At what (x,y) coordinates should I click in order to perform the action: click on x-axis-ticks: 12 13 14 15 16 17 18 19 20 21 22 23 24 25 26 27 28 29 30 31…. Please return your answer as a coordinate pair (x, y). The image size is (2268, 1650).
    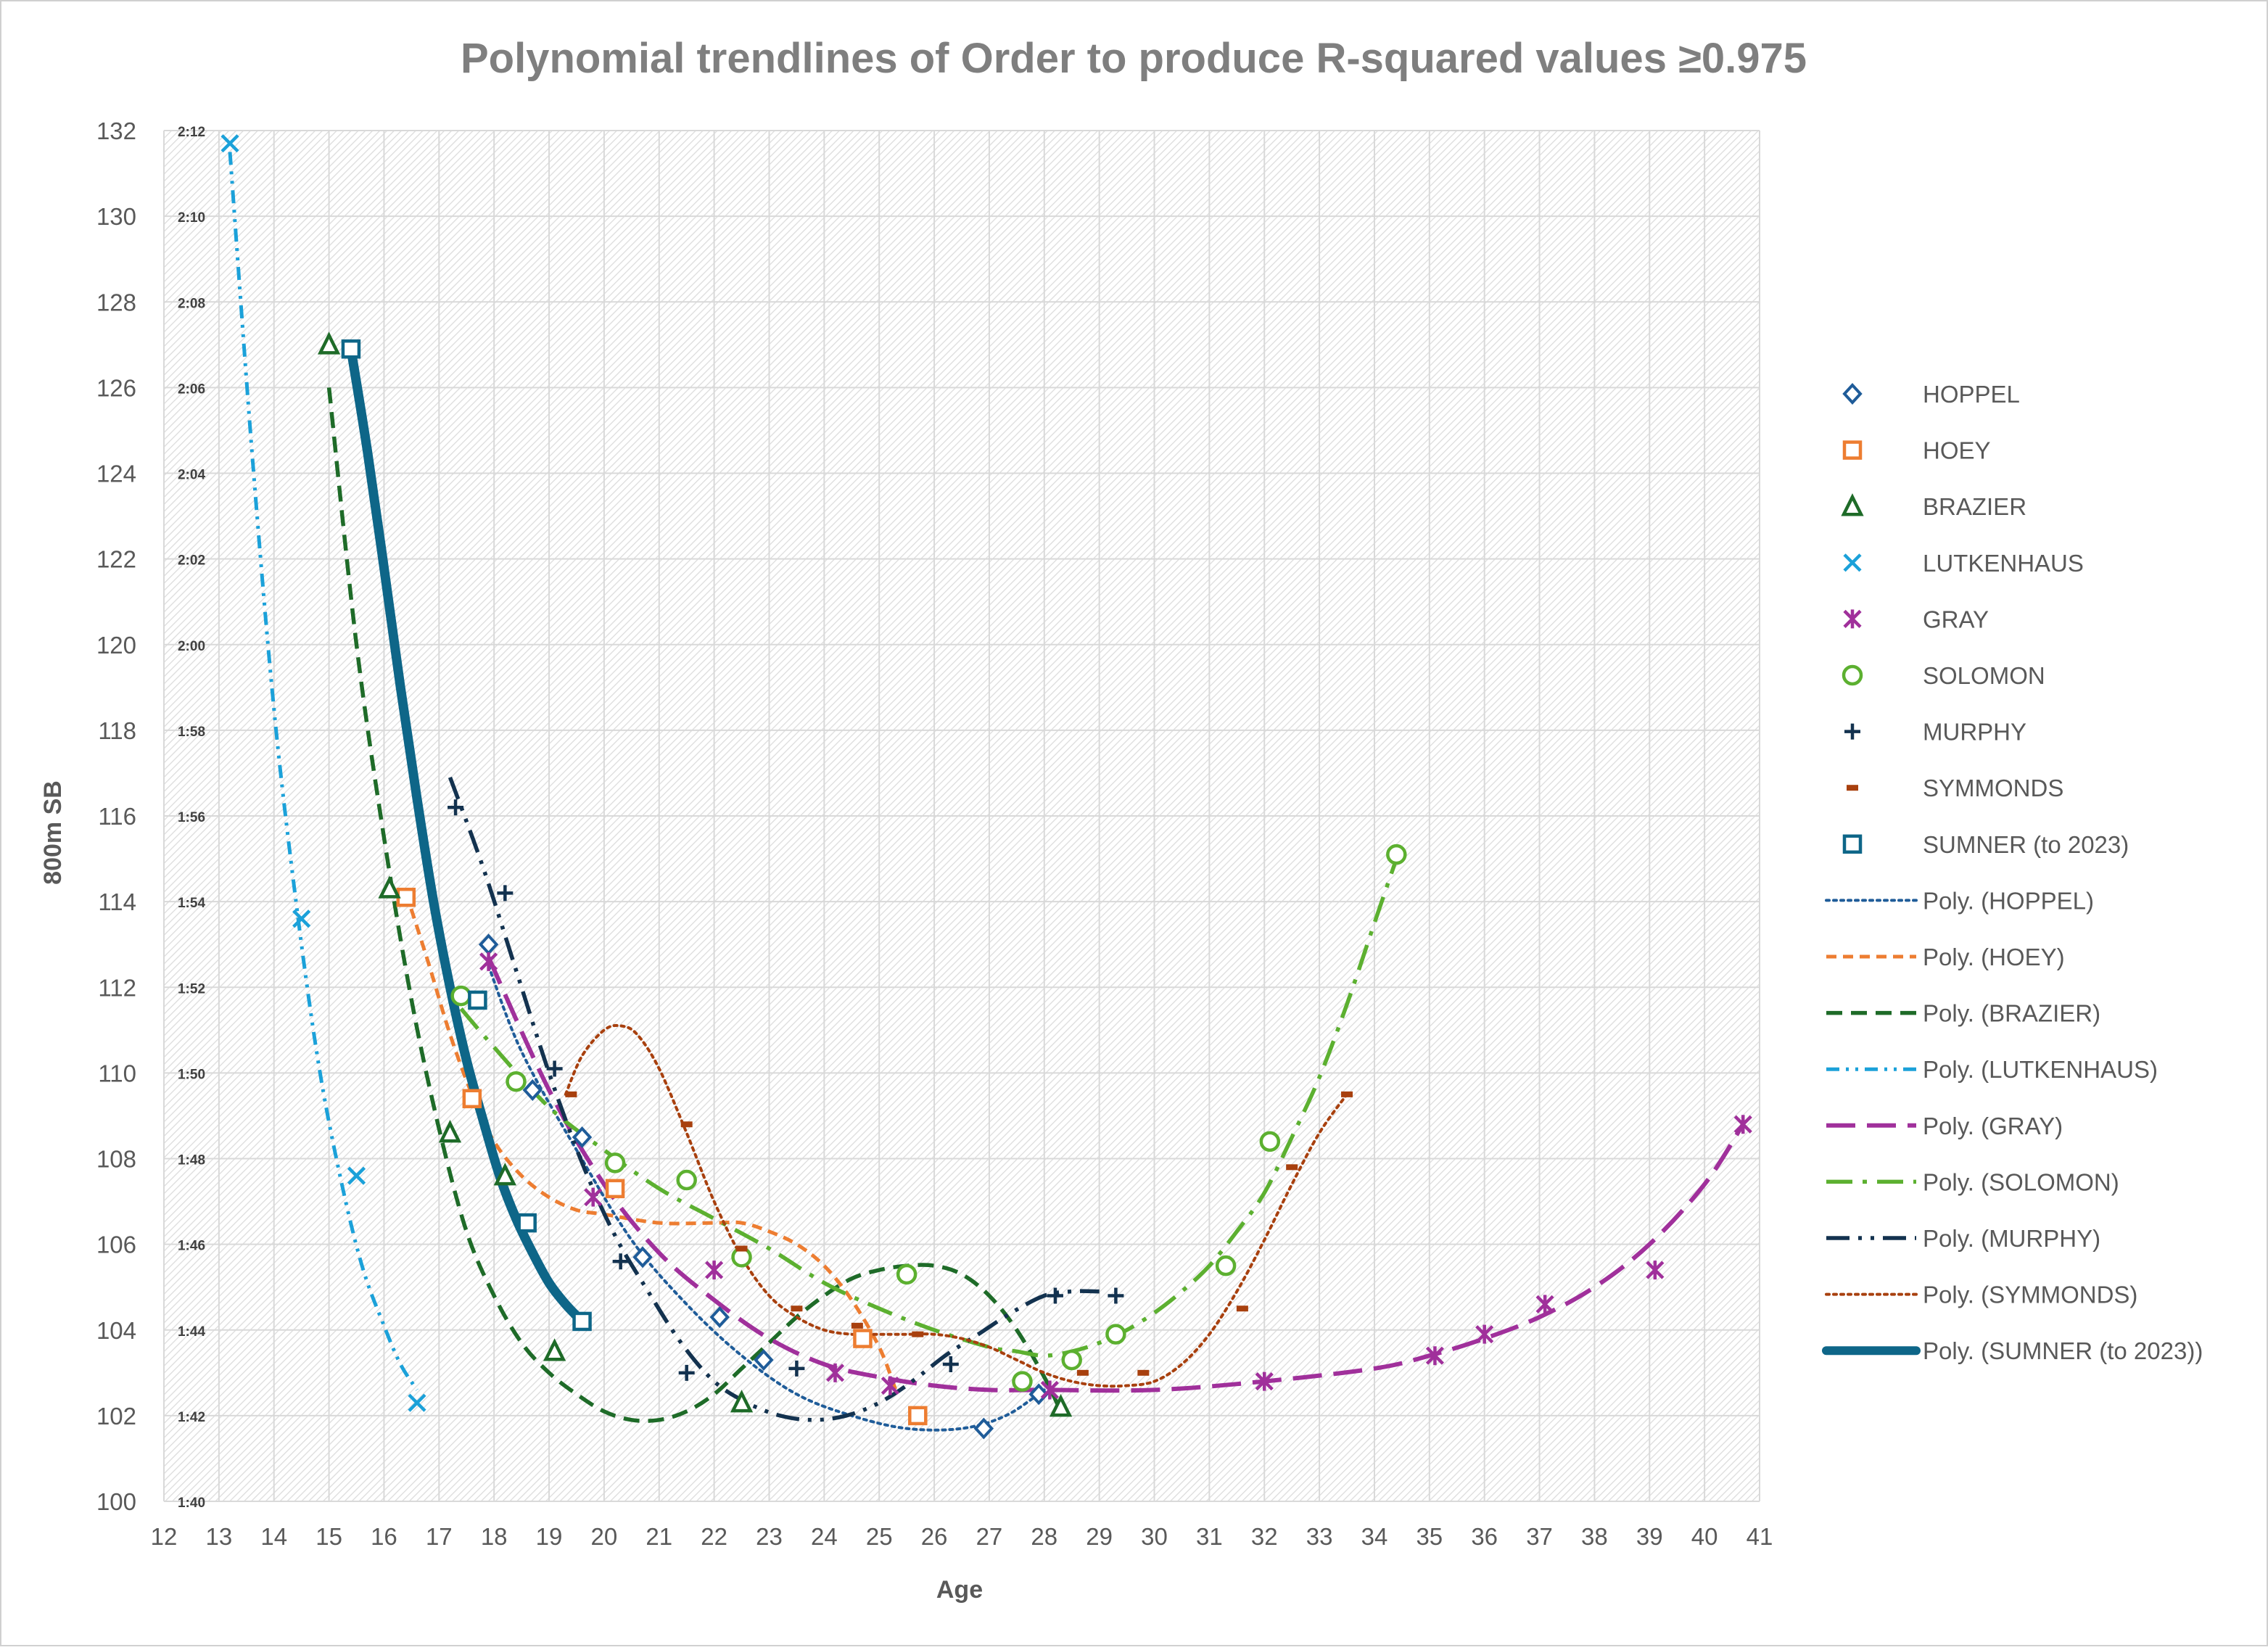
    Looking at the image, I should click on (962, 1536).